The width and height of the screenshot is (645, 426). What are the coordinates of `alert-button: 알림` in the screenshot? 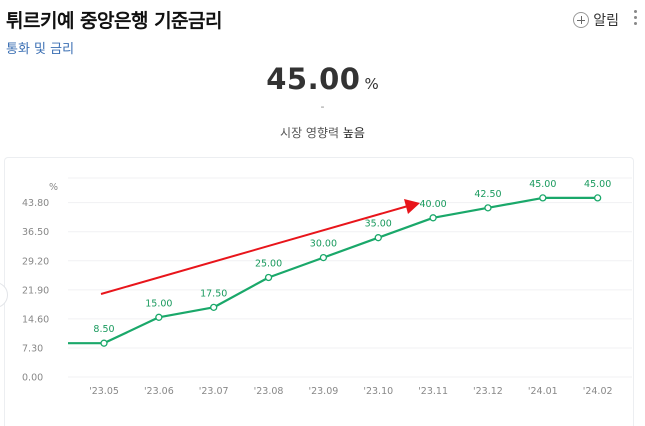 It's located at (596, 20).